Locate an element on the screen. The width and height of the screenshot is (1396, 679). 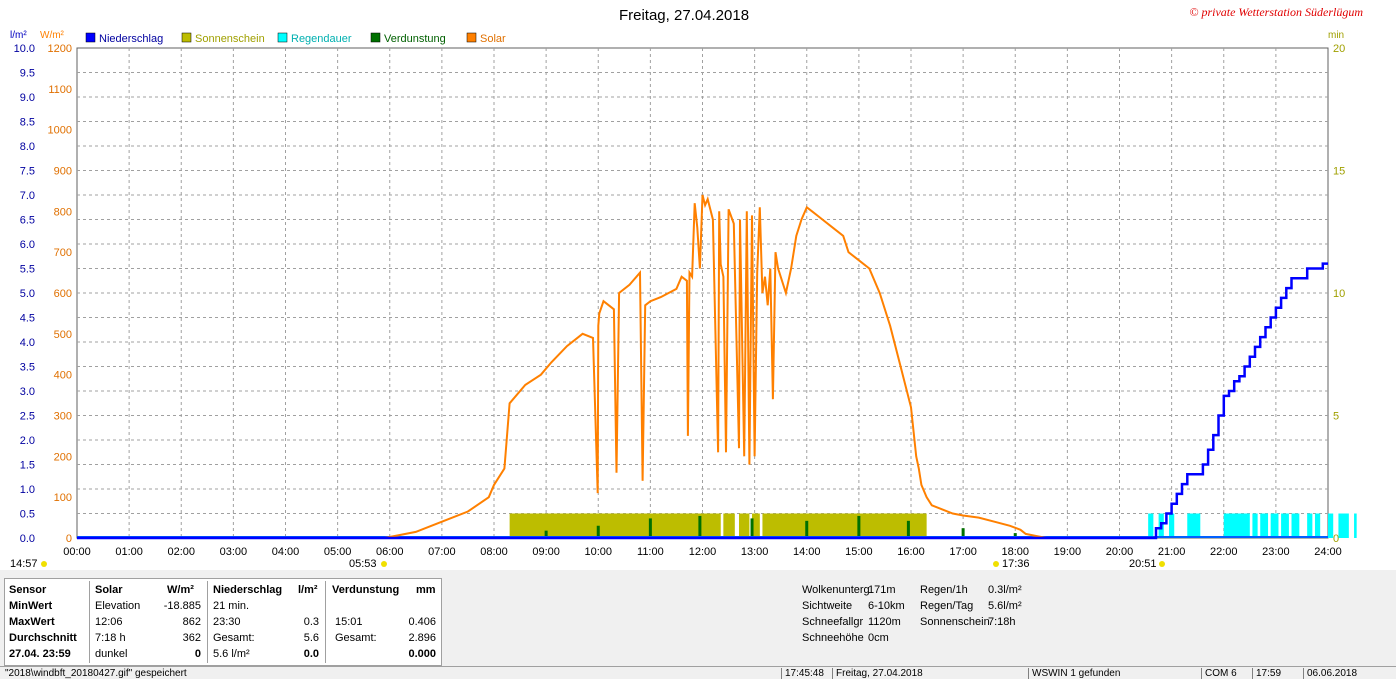
stat-rain_a: 5.6 l/m² is located at coordinates (231, 654).